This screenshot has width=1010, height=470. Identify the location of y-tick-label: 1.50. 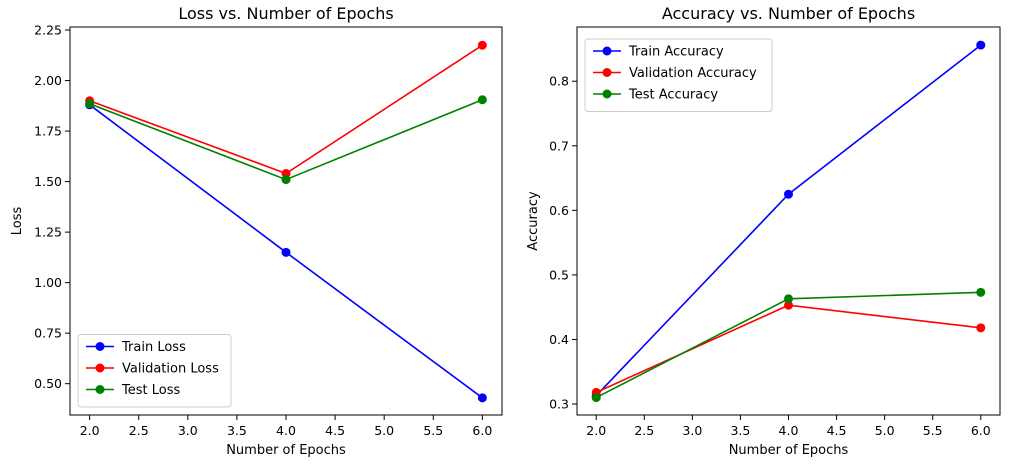
(48, 181).